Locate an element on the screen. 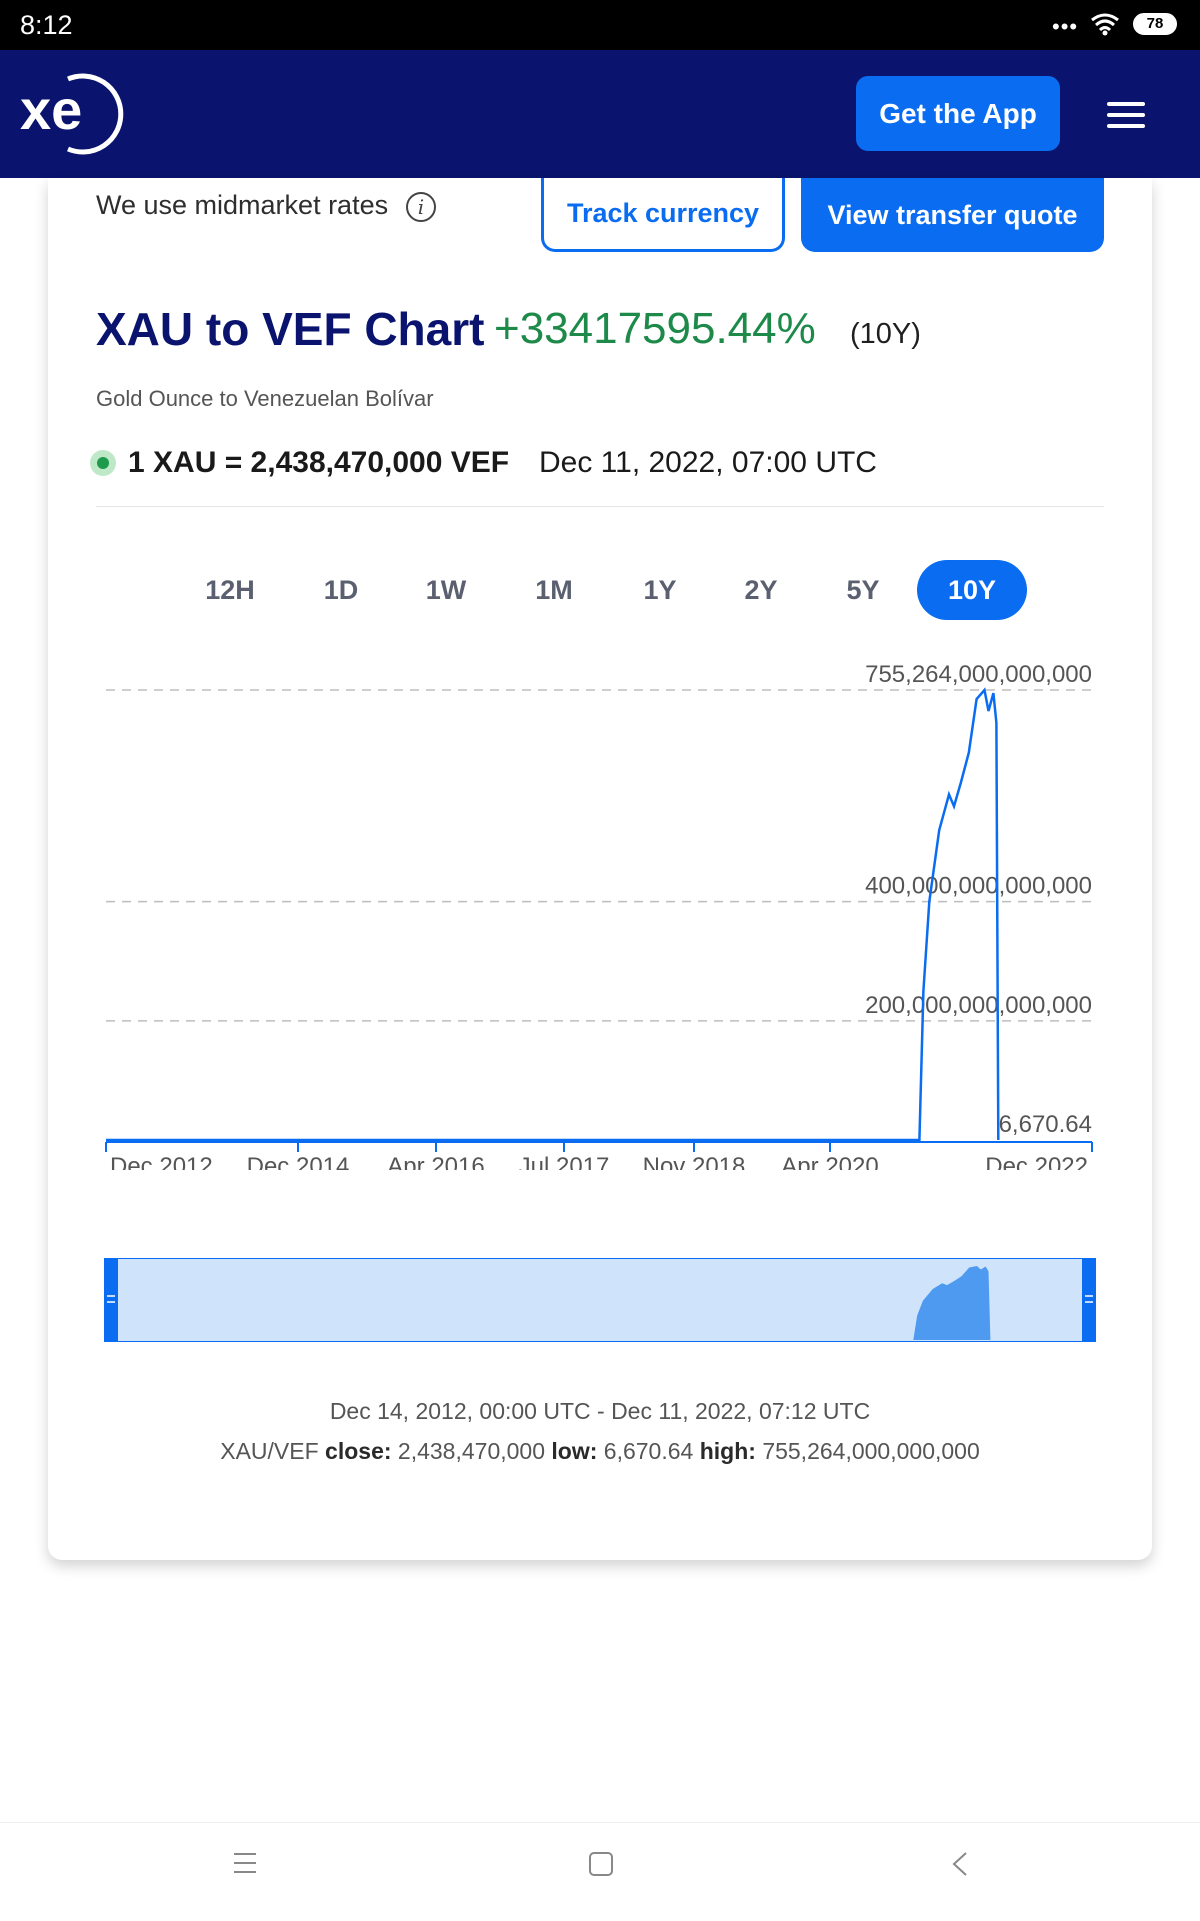 This screenshot has height=1921, width=1200. close-label: close: is located at coordinates (358, 1451).